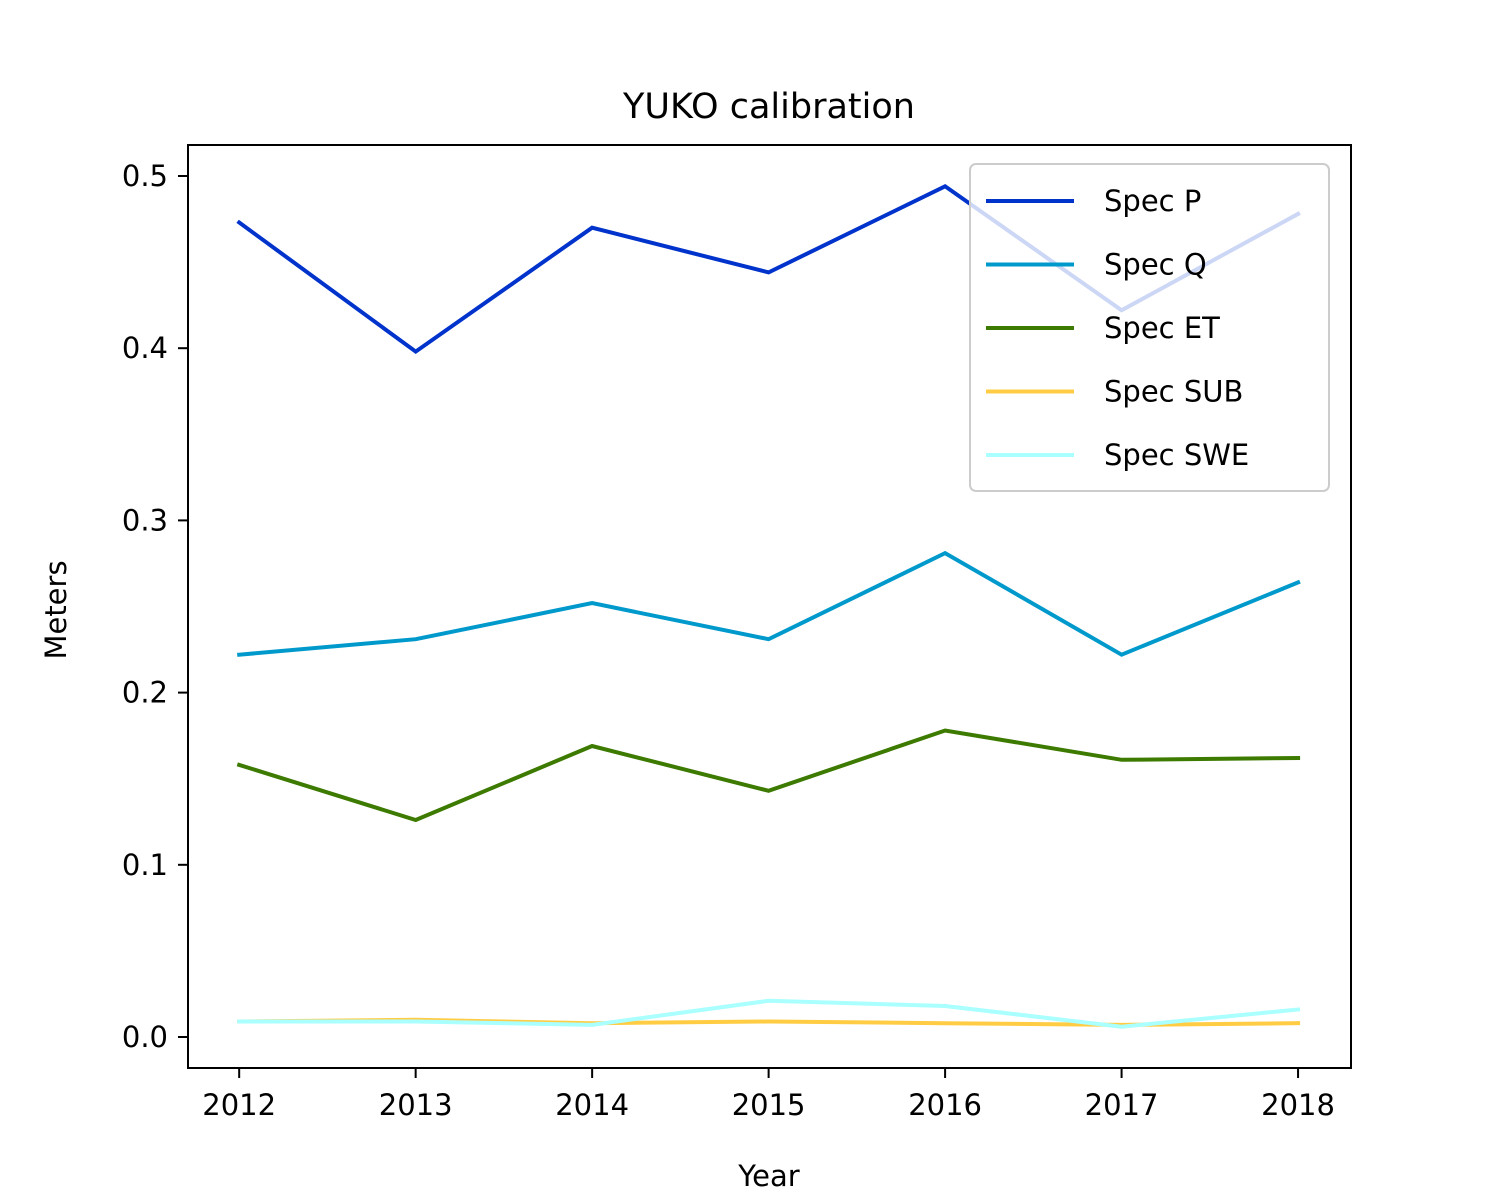 This screenshot has height=1200, width=1500. Describe the element at coordinates (145, 1037) in the screenshot. I see `y-tick-label: 0.0` at that location.